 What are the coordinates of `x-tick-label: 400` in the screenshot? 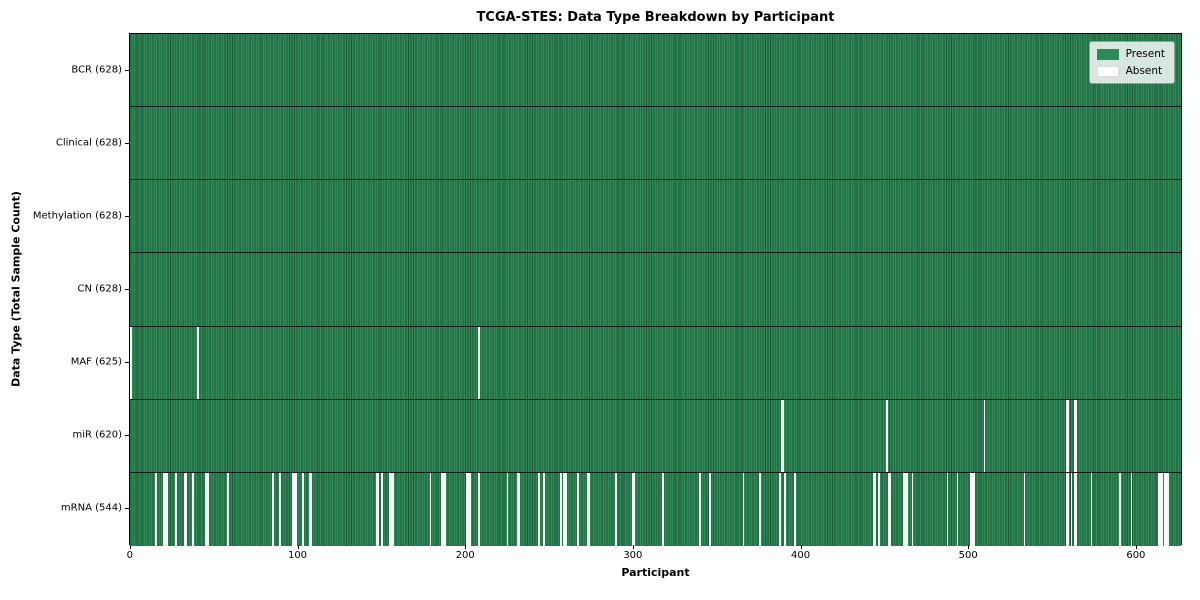 It's located at (800, 555).